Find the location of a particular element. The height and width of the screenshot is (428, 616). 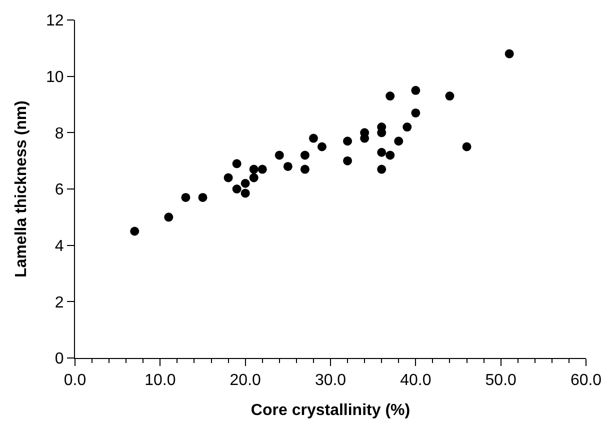

x-axis-title: Core crystallinity (%) is located at coordinates (330, 410).